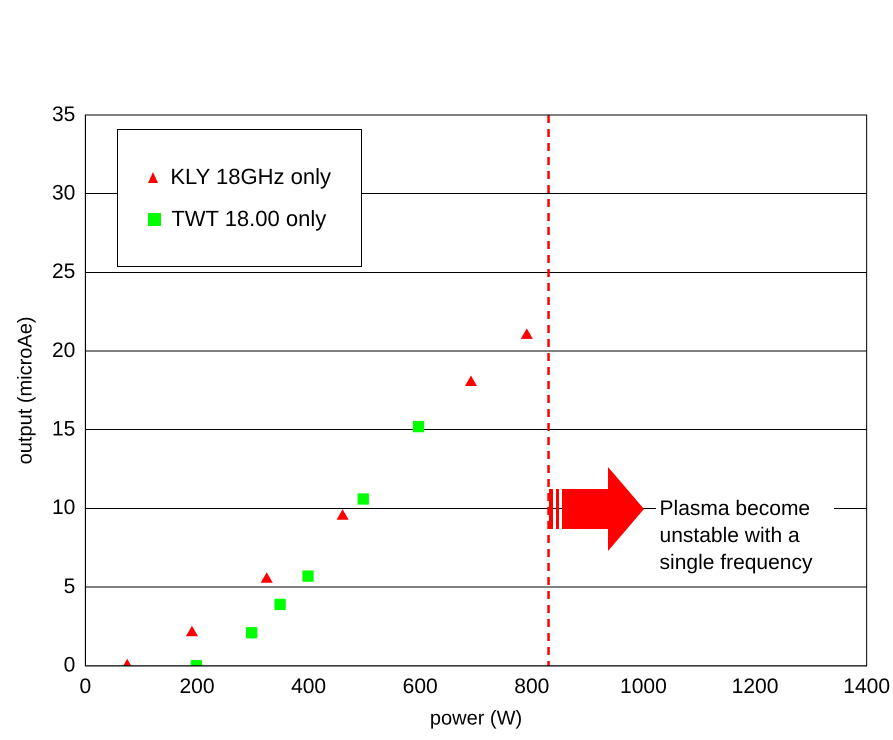  What do you see at coordinates (248, 219) in the screenshot?
I see `legend-label: TWT 18.00 only` at bounding box center [248, 219].